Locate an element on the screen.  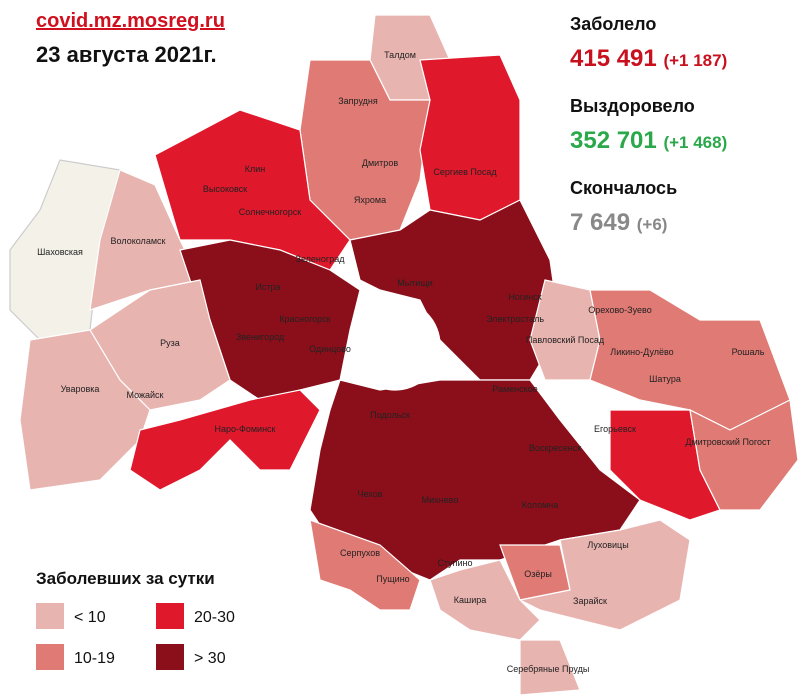
legend-label: > 30 is located at coordinates (210, 658).